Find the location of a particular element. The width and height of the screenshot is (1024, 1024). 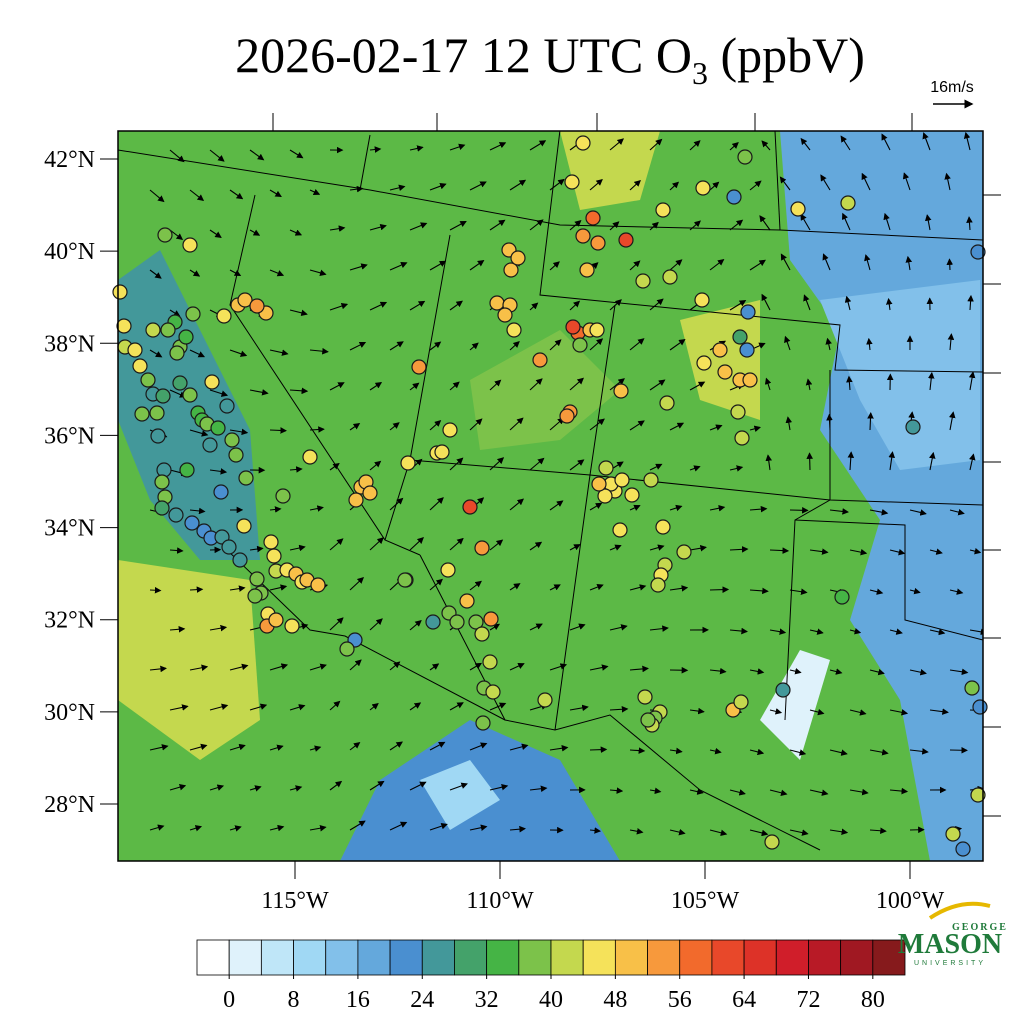

lat-tick-label: 28°N is located at coordinates (69, 805).